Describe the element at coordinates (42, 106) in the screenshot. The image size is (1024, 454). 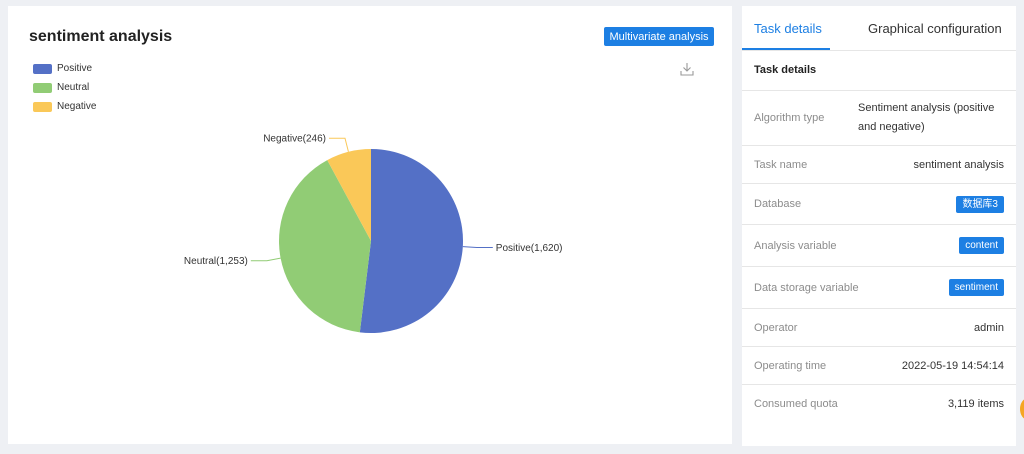
I see `legend-swatch-negative` at that location.